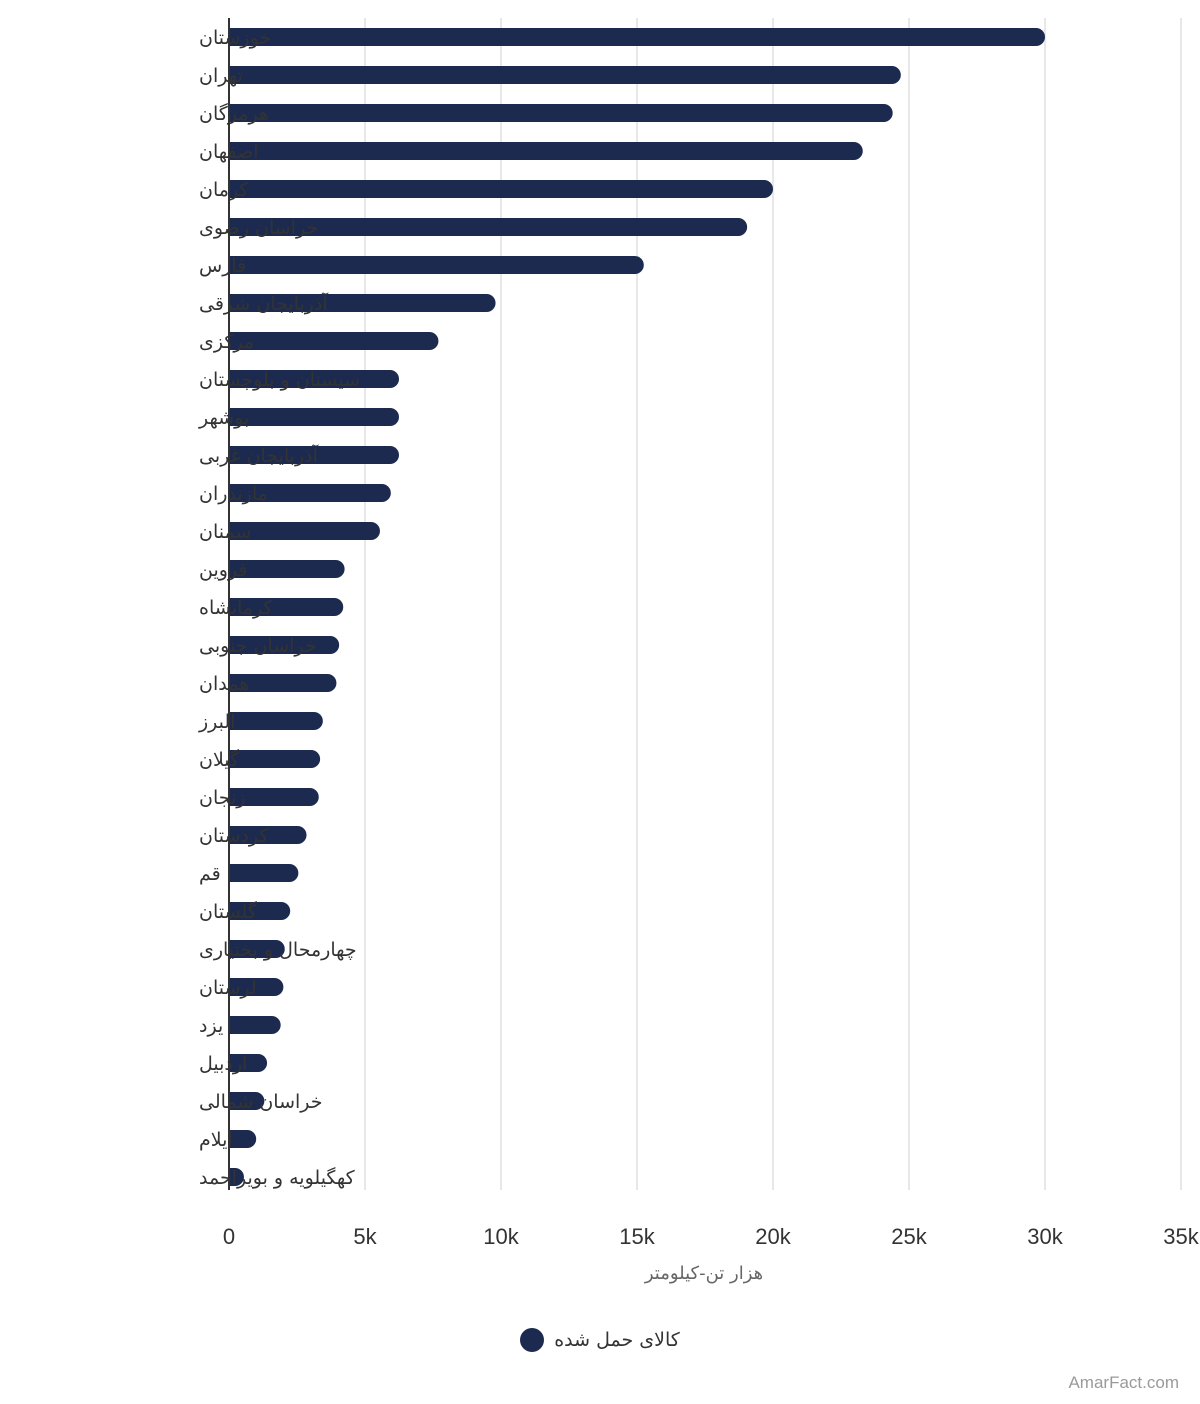 Image resolution: width=1200 pixels, height=1404 pixels. What do you see at coordinates (236, 608) in the screenshot?
I see `category-label: کرمانشاه` at bounding box center [236, 608].